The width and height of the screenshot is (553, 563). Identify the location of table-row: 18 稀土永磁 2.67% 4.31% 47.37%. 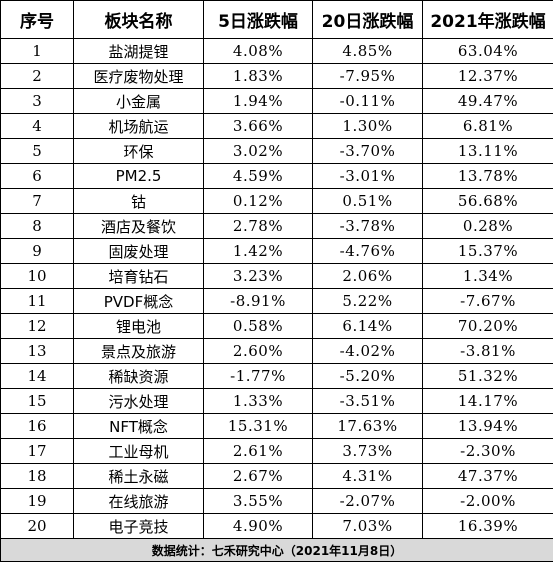
(276, 476).